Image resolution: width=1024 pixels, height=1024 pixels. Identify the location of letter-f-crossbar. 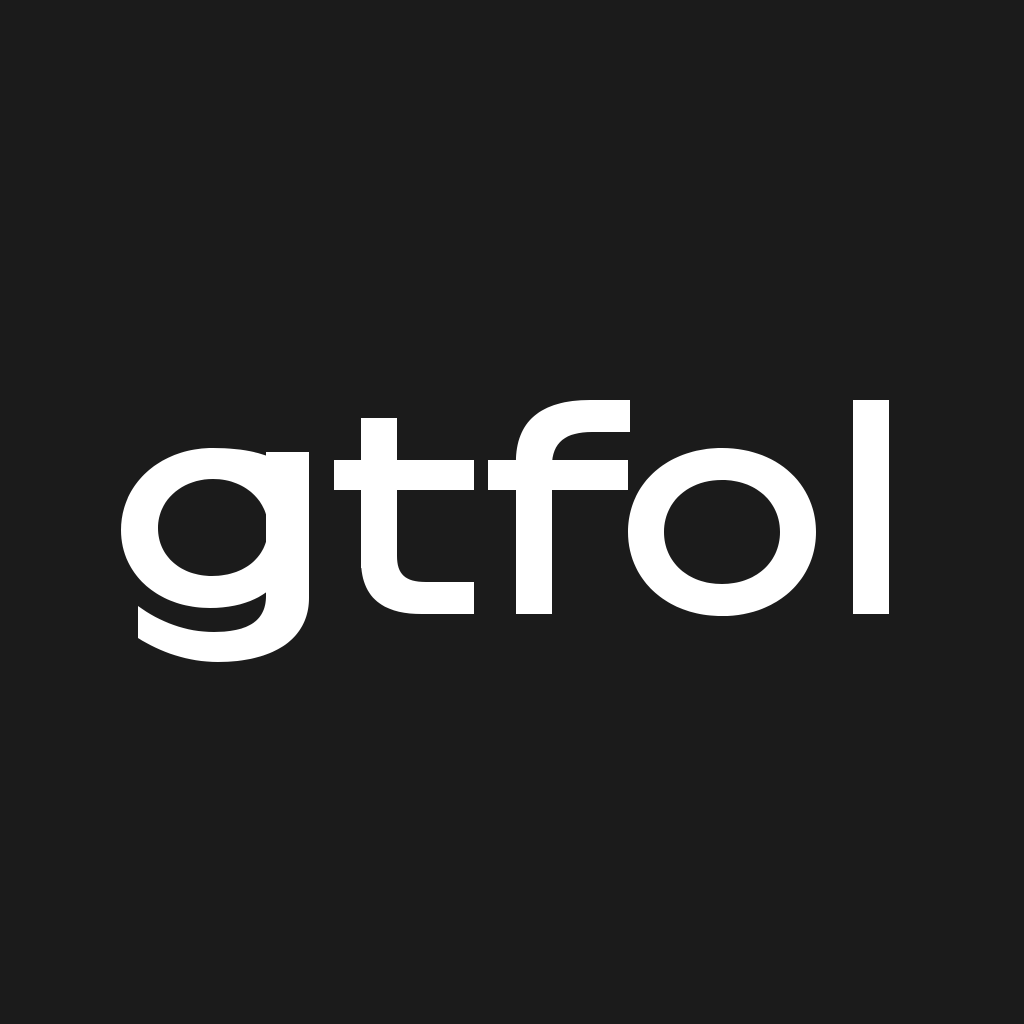
(558, 475).